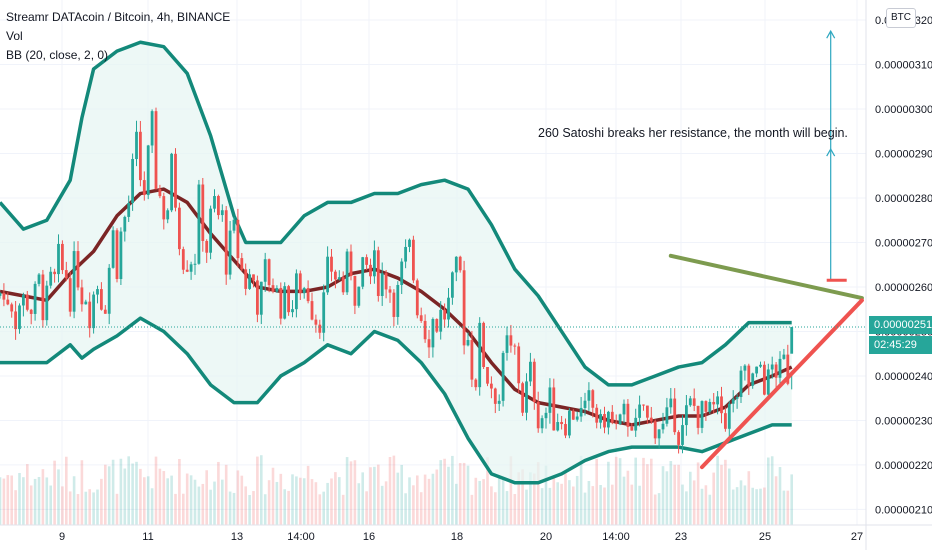 The image size is (932, 550). I want to click on bb-indicator-label: BB (20, close, 2, 0), so click(57, 55).